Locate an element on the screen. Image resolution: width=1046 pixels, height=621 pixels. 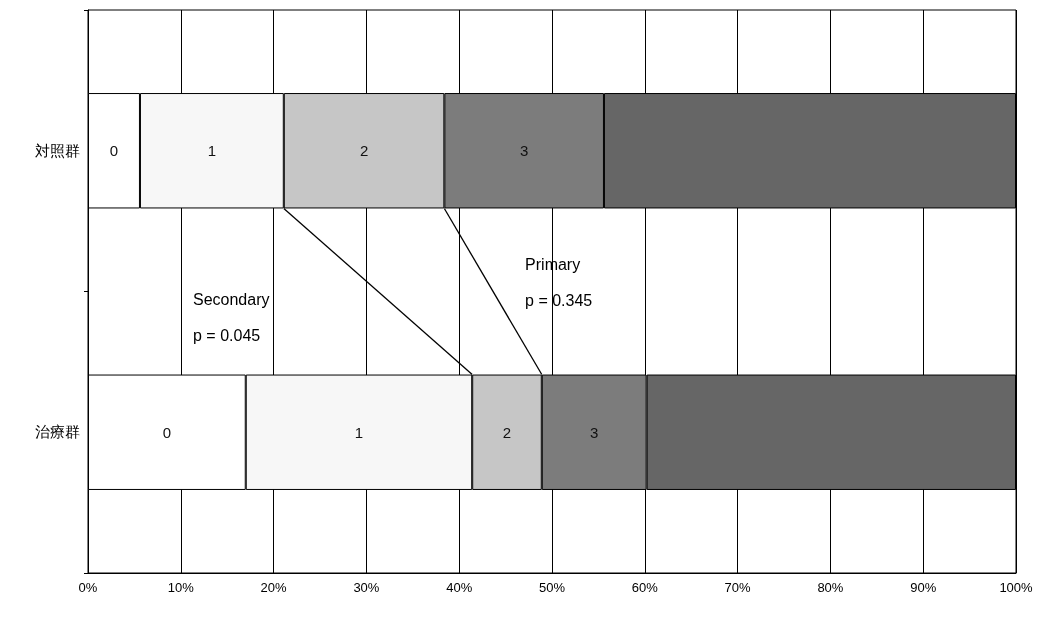
x-tick-label: 0% is located at coordinates (88, 587).